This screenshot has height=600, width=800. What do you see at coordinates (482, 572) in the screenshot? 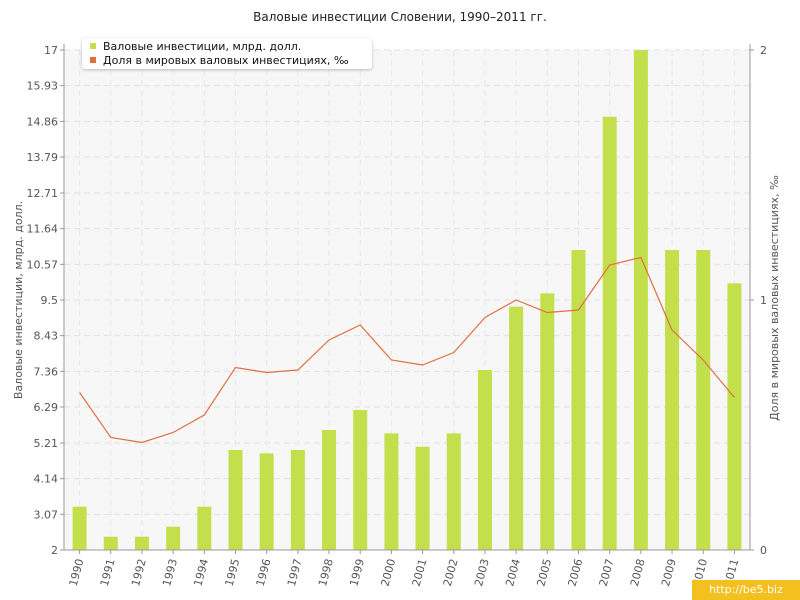
I see `x-tick-label: 2003` at bounding box center [482, 572].